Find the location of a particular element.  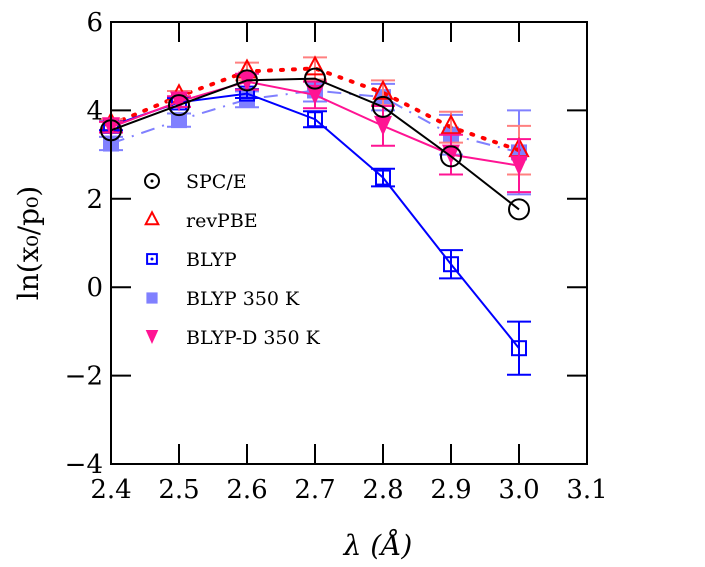

legend-label: revPBE is located at coordinates (222, 221).